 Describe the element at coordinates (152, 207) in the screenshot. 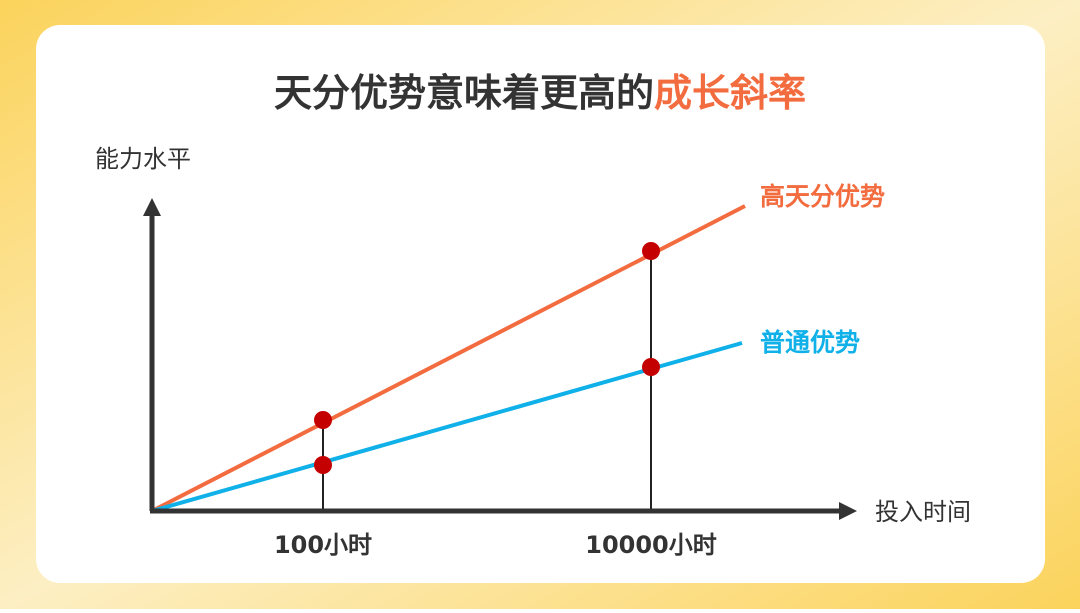

I see `y-arrow` at that location.